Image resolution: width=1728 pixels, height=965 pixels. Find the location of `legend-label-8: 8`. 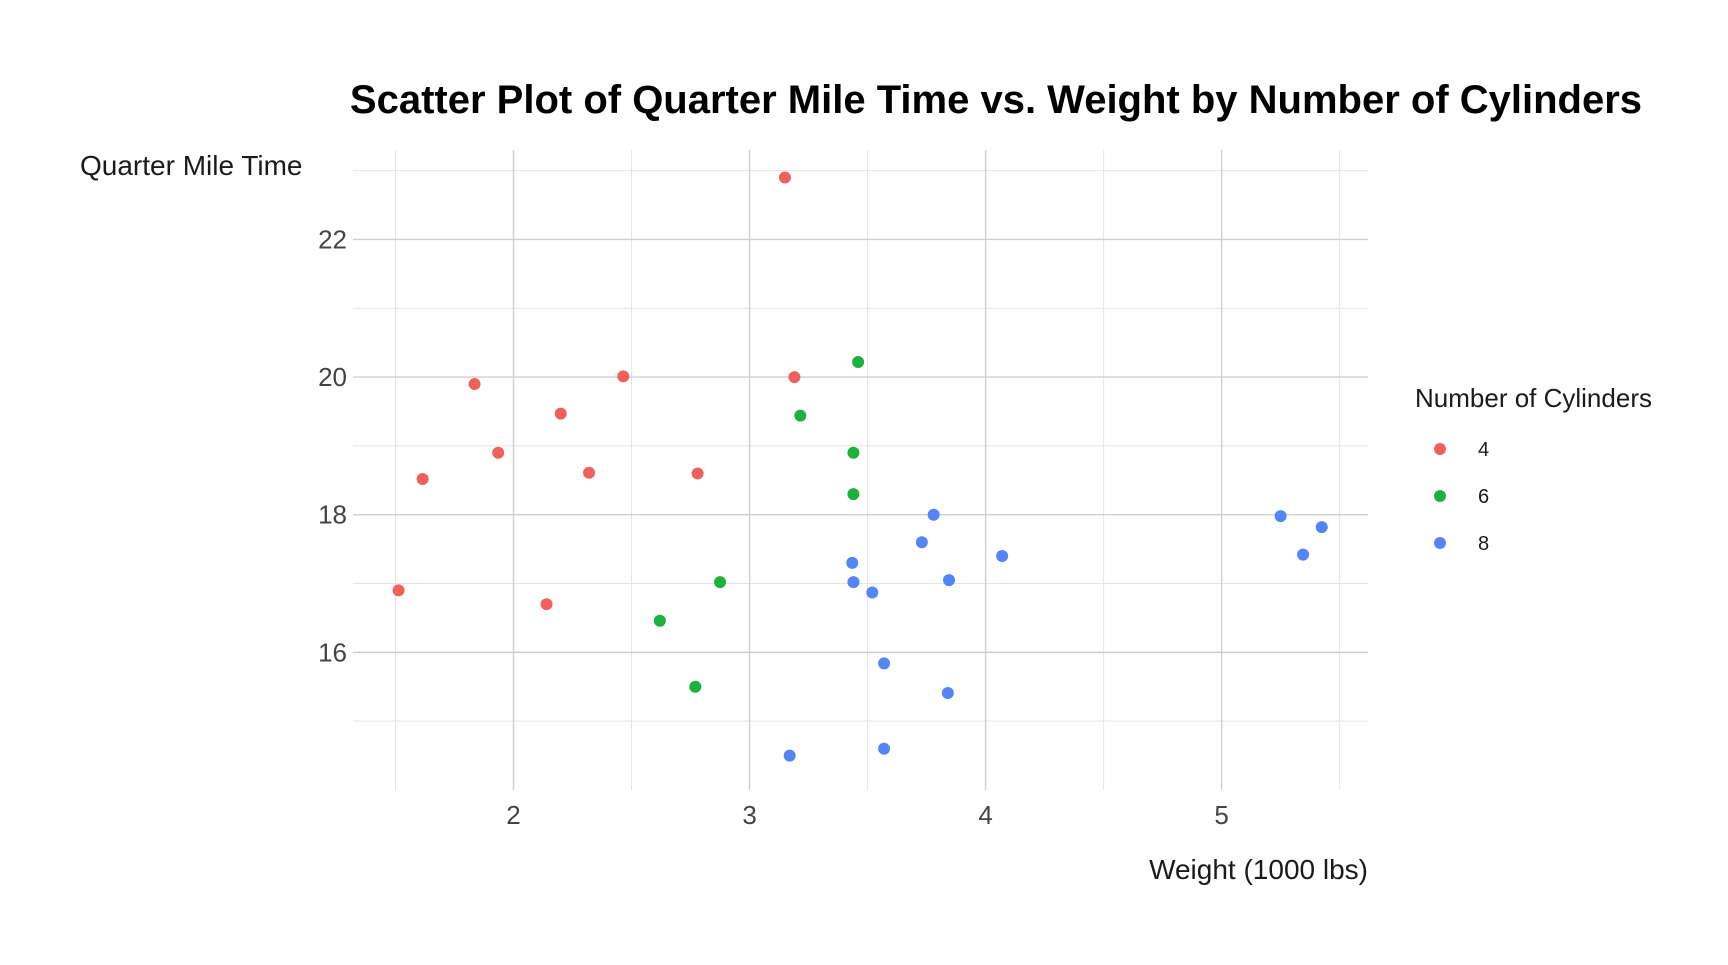

legend-label-8: 8 is located at coordinates (1483, 544).